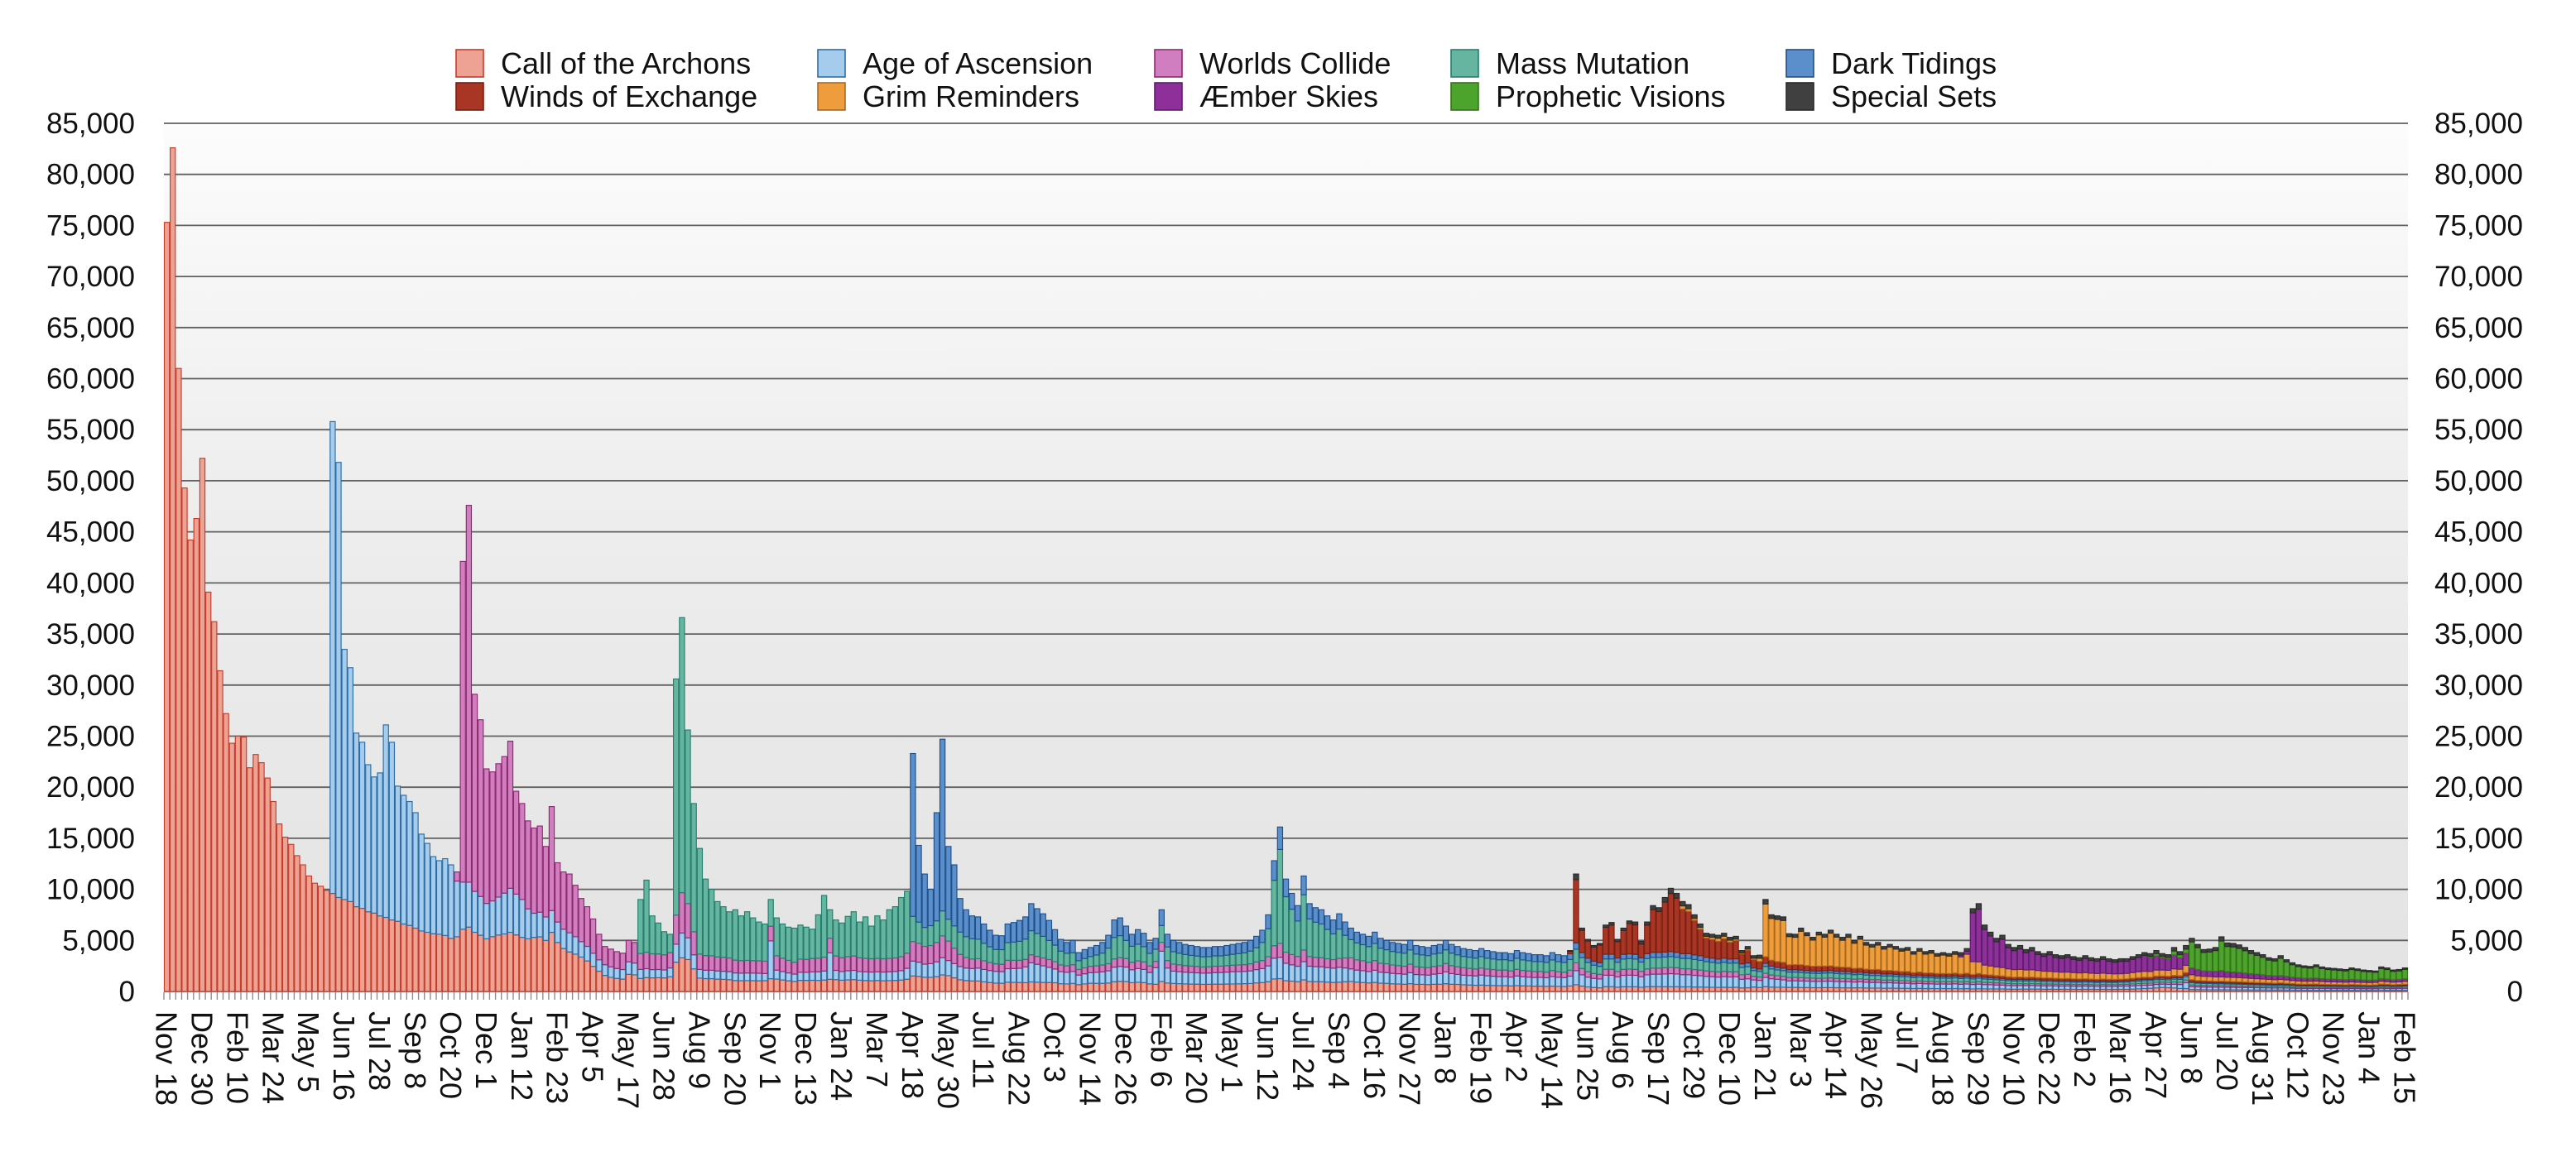 This screenshot has height=1152, width=2576. Describe the element at coordinates (841, 1056) in the screenshot. I see `svg-text: Jan 24` at that location.